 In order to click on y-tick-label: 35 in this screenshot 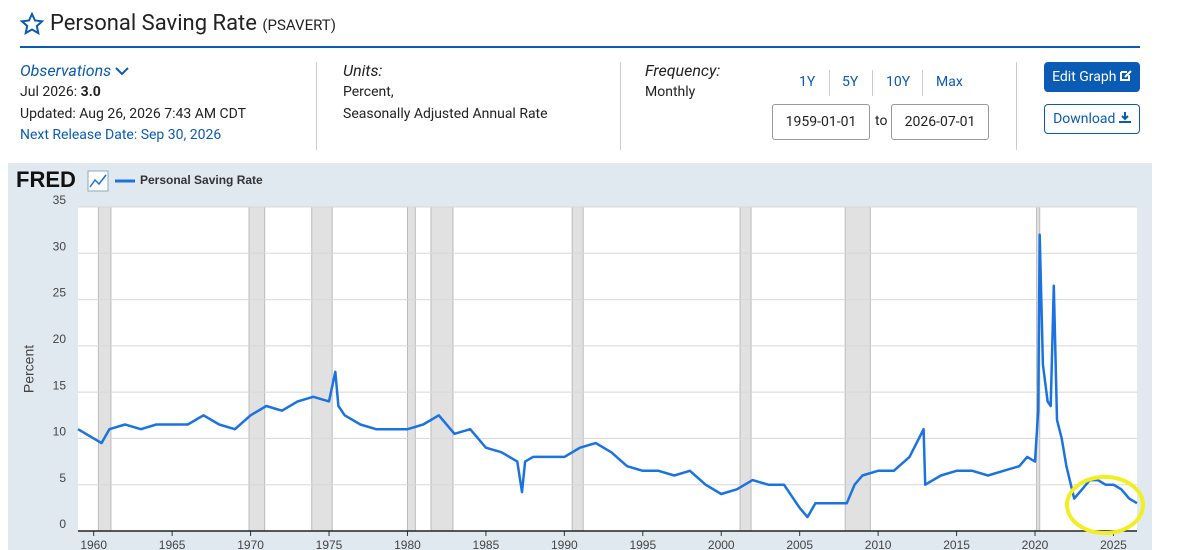, I will do `click(60, 200)`.